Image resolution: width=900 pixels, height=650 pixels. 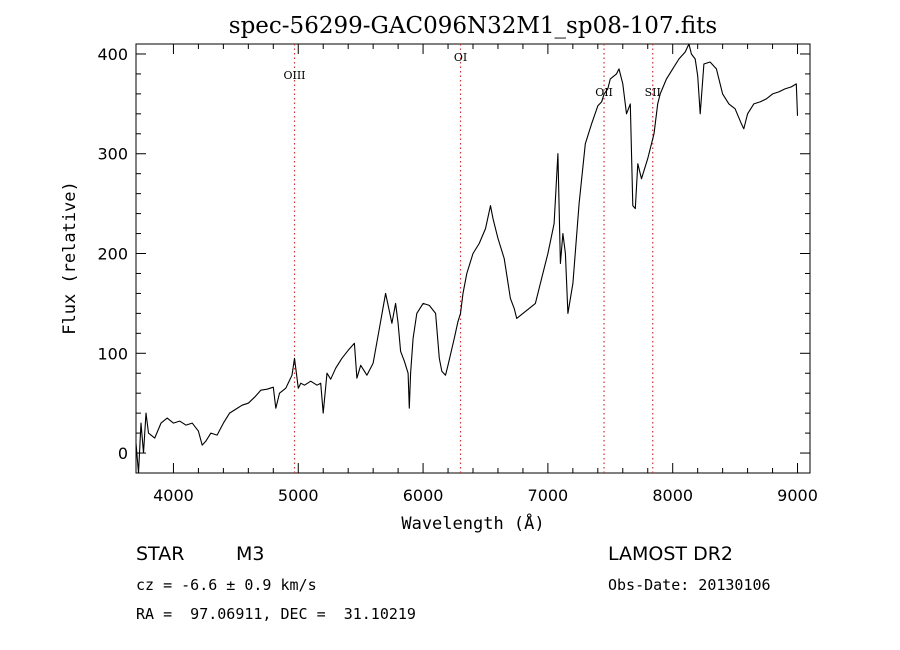 What do you see at coordinates (670, 554) in the screenshot?
I see `survey-name: LAMOST DR2` at bounding box center [670, 554].